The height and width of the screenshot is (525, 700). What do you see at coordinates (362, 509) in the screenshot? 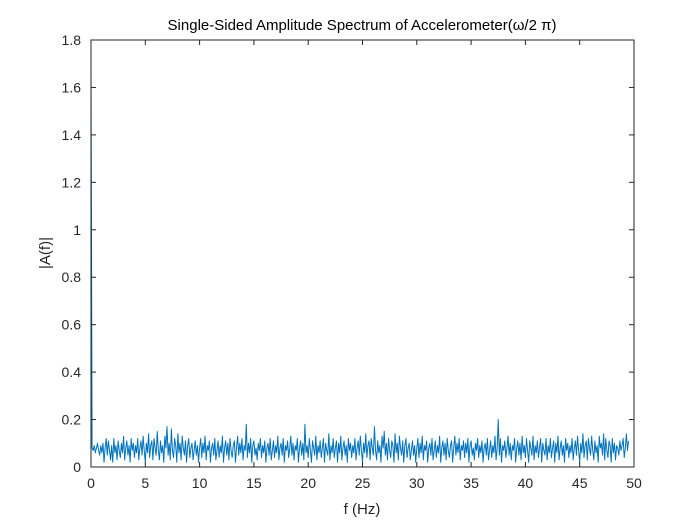
I see `x-axis-label: f (Hz)` at bounding box center [362, 509].